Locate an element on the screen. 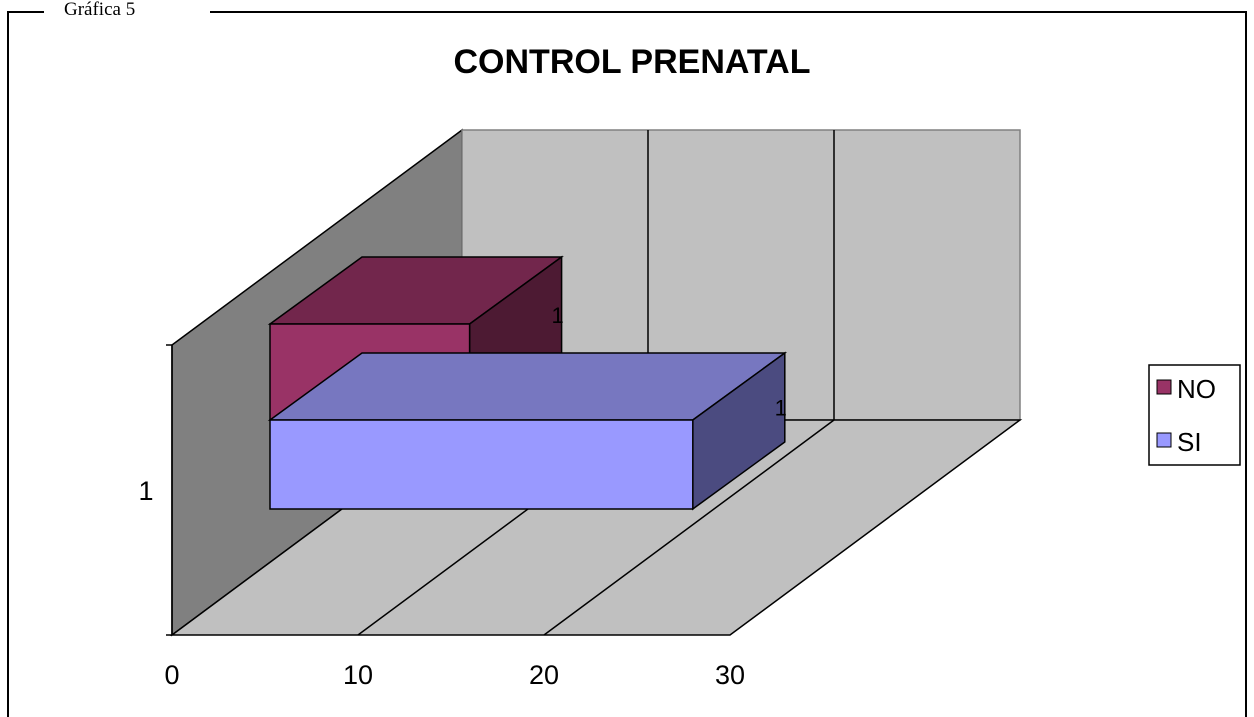 The height and width of the screenshot is (717, 1254). x-tick-label: 20 is located at coordinates (544, 675).